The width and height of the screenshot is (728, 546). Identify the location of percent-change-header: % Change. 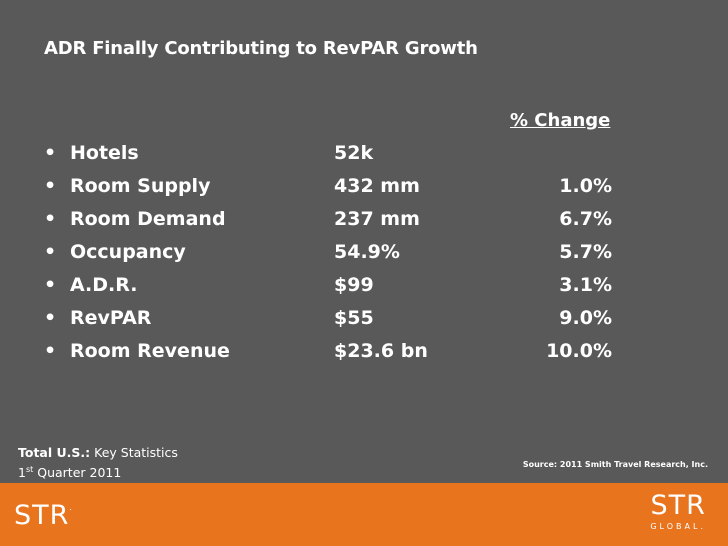
(560, 120).